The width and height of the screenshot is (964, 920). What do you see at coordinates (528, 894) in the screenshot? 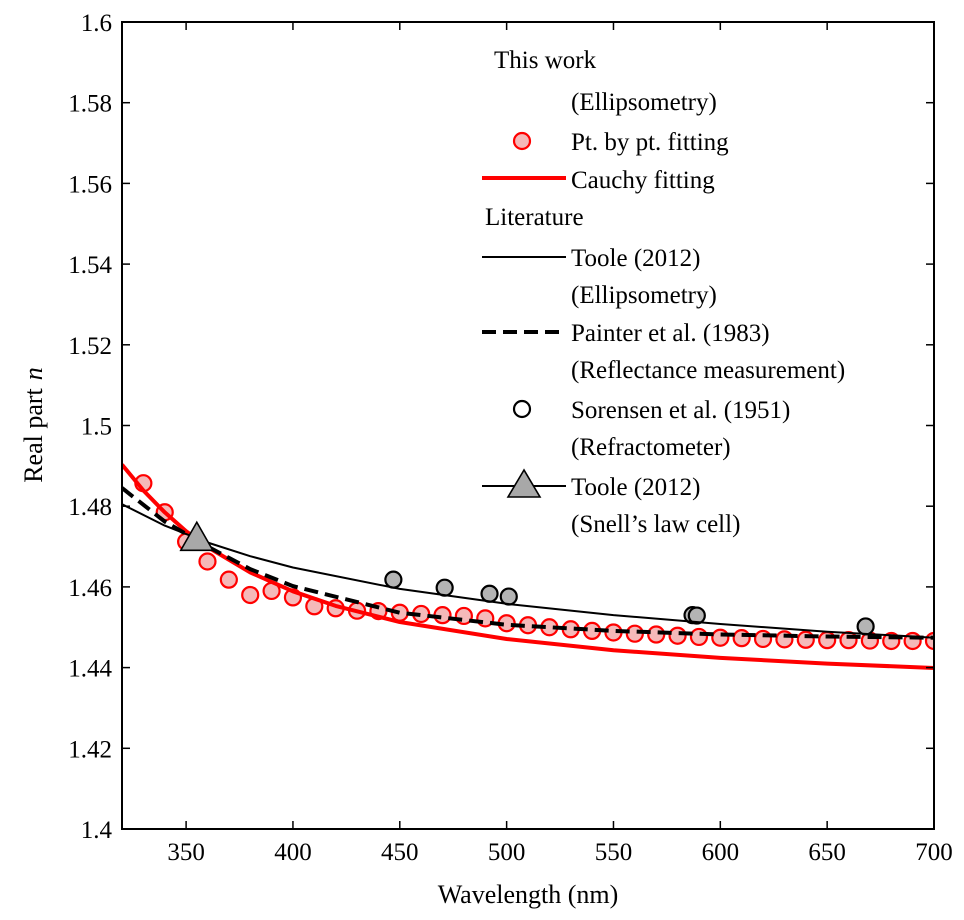
I see `x-axis-label: Wavelength (nm)` at bounding box center [528, 894].